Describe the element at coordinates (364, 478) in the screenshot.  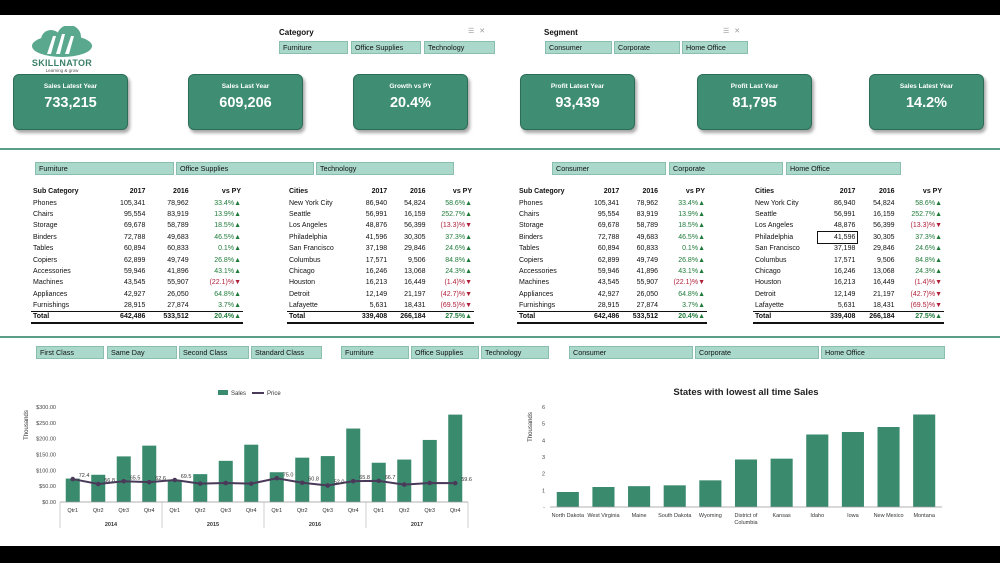
I see `price-data-label: 65.8` at that location.